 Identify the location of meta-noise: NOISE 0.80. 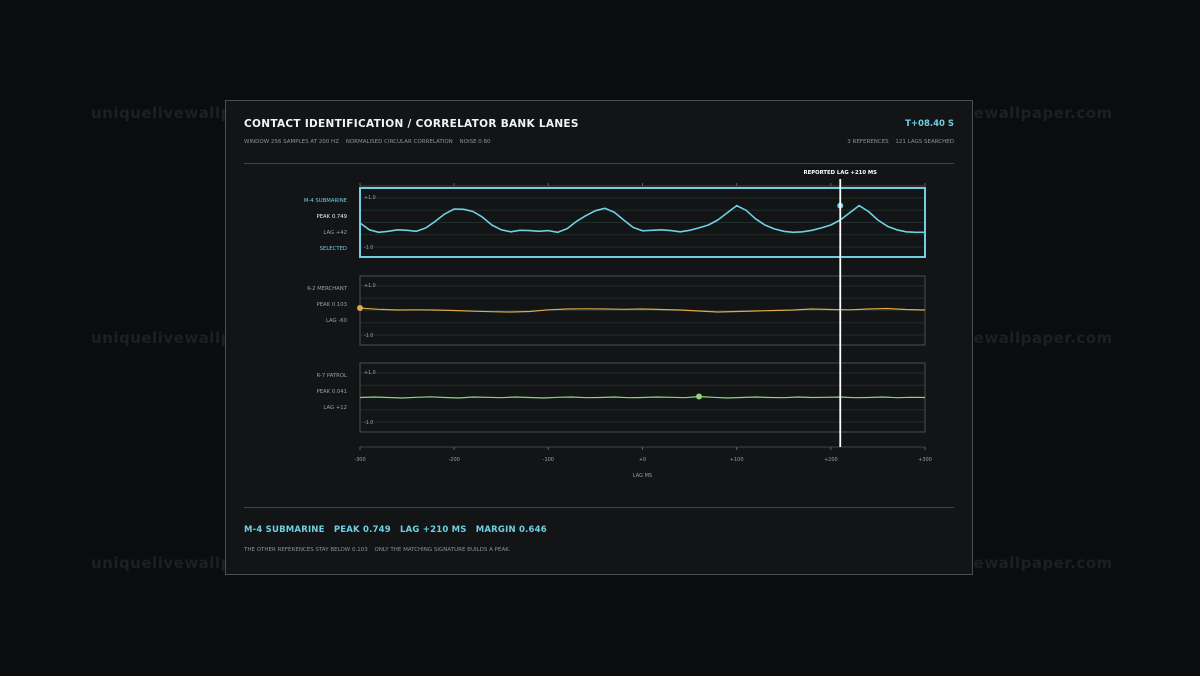
(475, 142).